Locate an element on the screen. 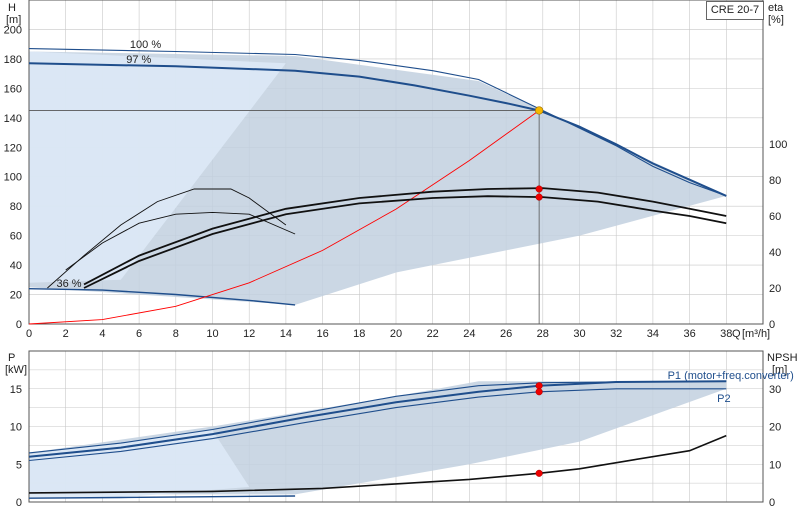 The height and width of the screenshot is (520, 800). speed-annotation: 100 % is located at coordinates (145, 45).